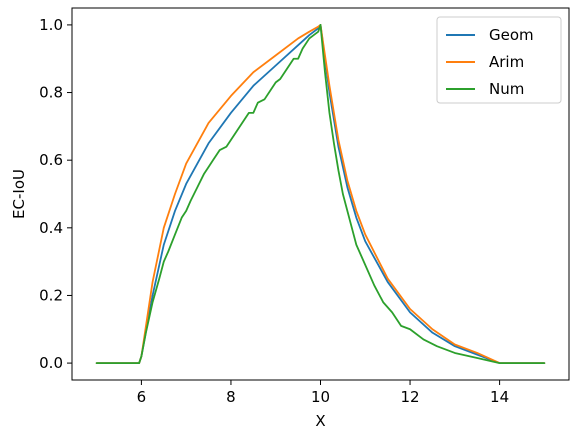 The width and height of the screenshot is (578, 440). I want to click on y-axis-label: EC-IoU, so click(19, 194).